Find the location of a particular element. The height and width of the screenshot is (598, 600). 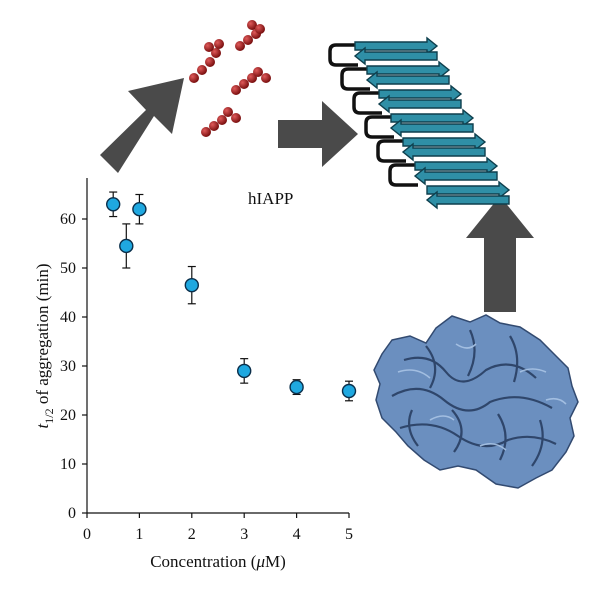

x-tick-label: 1 is located at coordinates (139, 534).